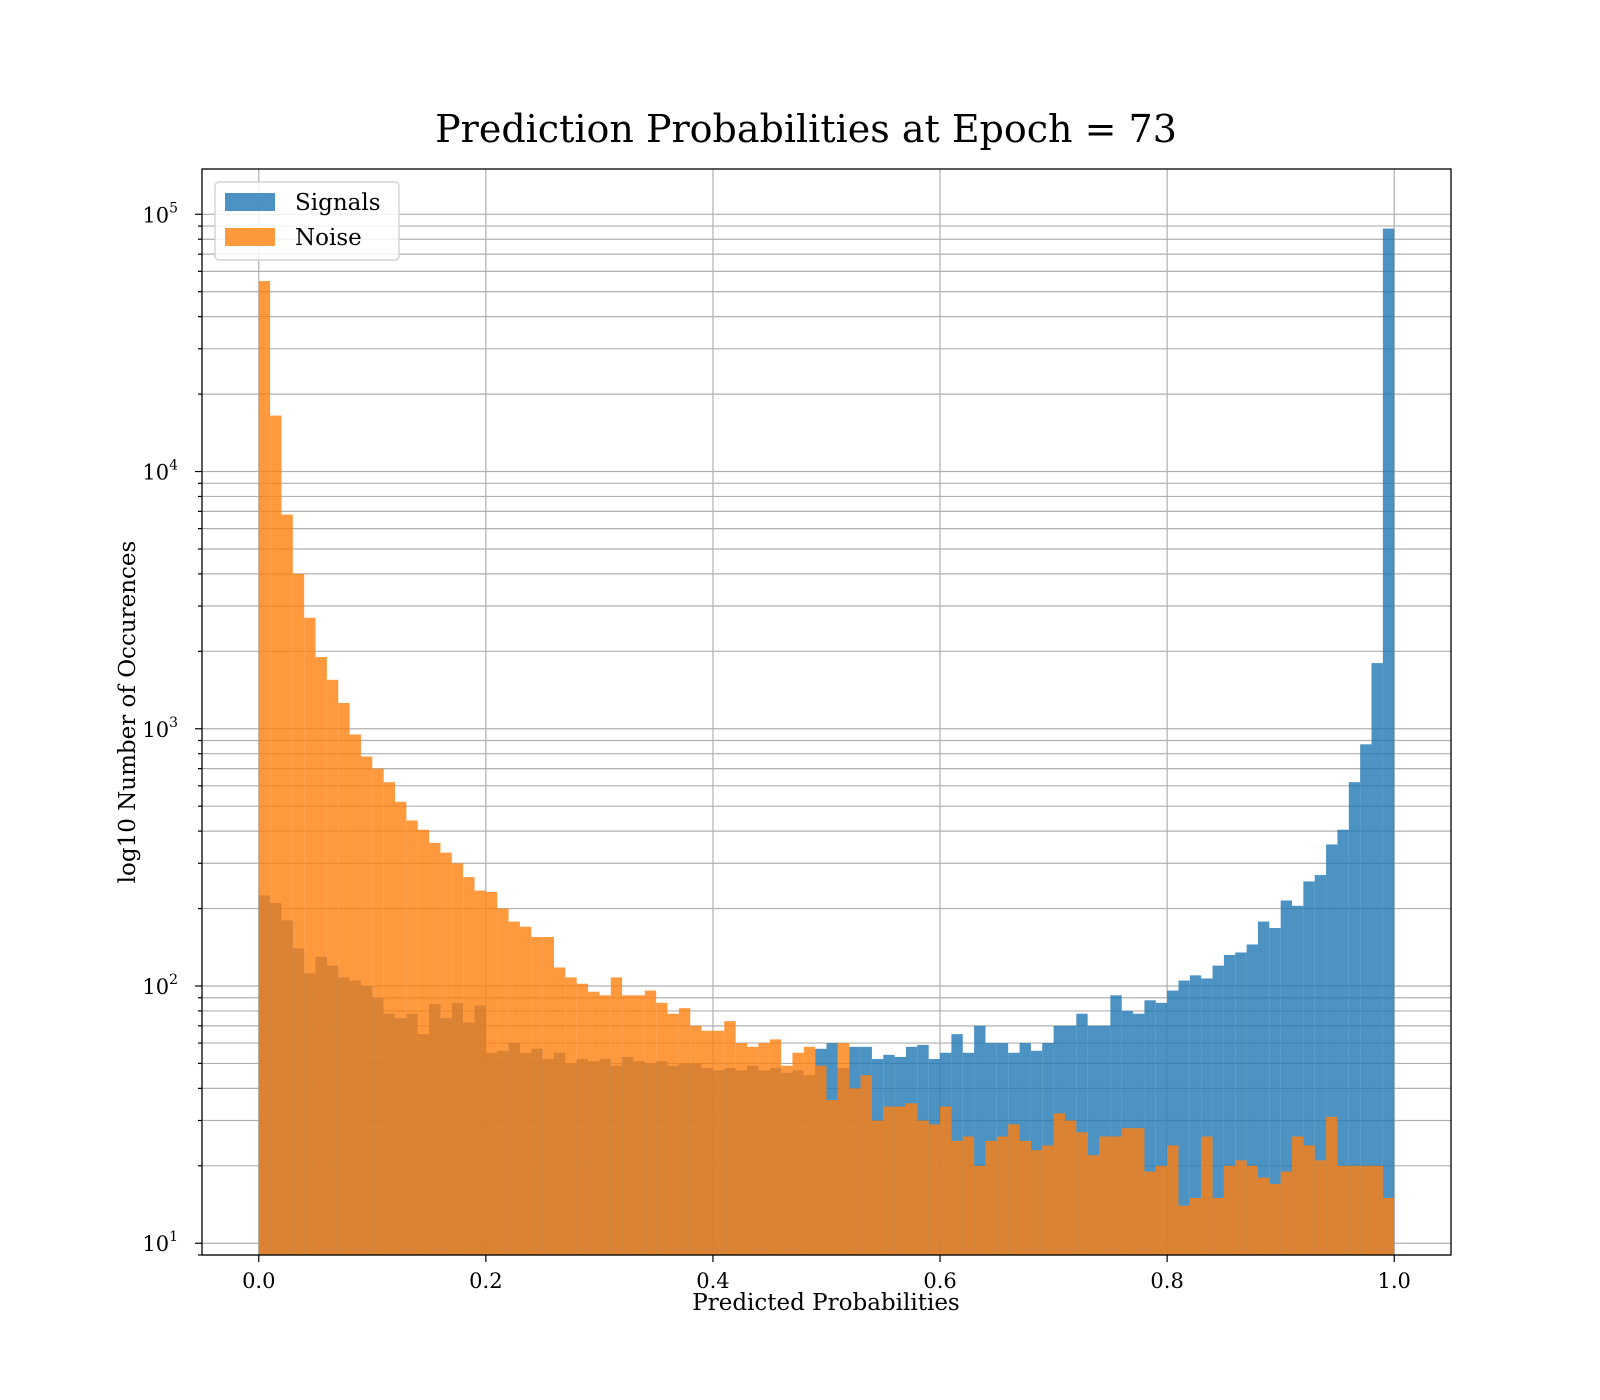  What do you see at coordinates (160, 471) in the screenshot?
I see `y-tick-label: 10⁴` at bounding box center [160, 471].